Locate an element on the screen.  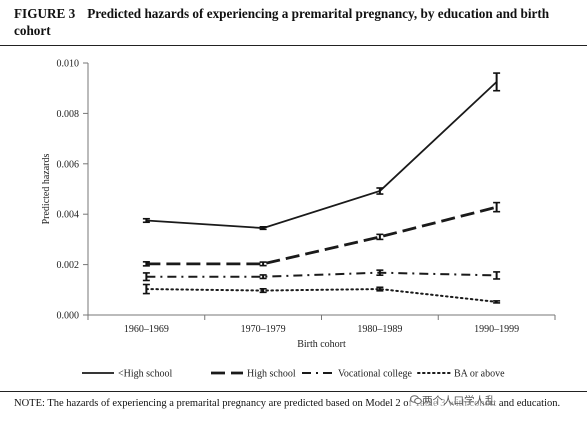
y-tick-label: 0.010 is located at coordinates (68, 64).